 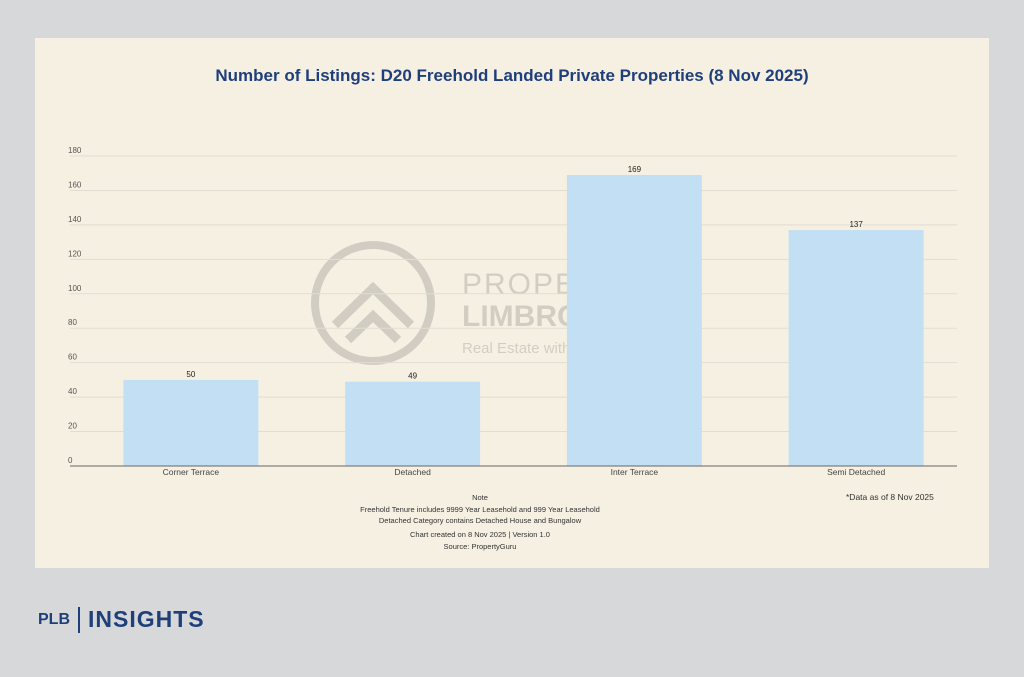 What do you see at coordinates (146, 619) in the screenshot?
I see `logo-insights: INSIGHTS` at bounding box center [146, 619].